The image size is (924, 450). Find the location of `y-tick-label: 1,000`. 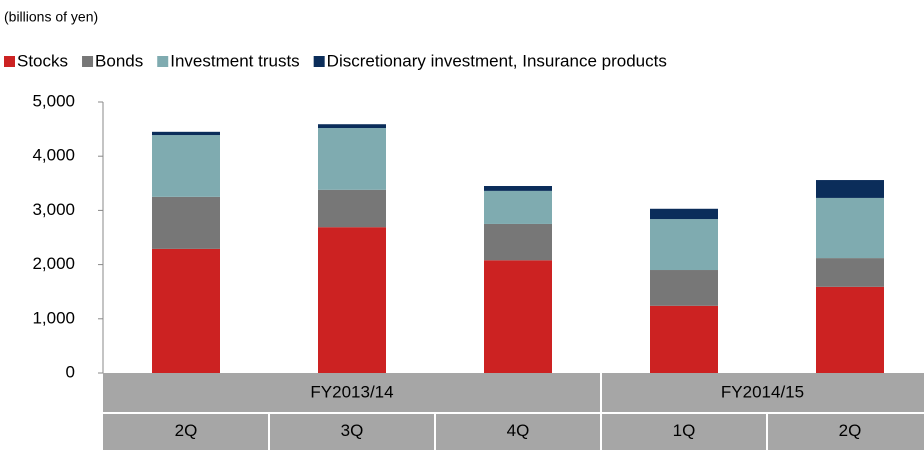

y-tick-label: 1,000 is located at coordinates (53, 317).